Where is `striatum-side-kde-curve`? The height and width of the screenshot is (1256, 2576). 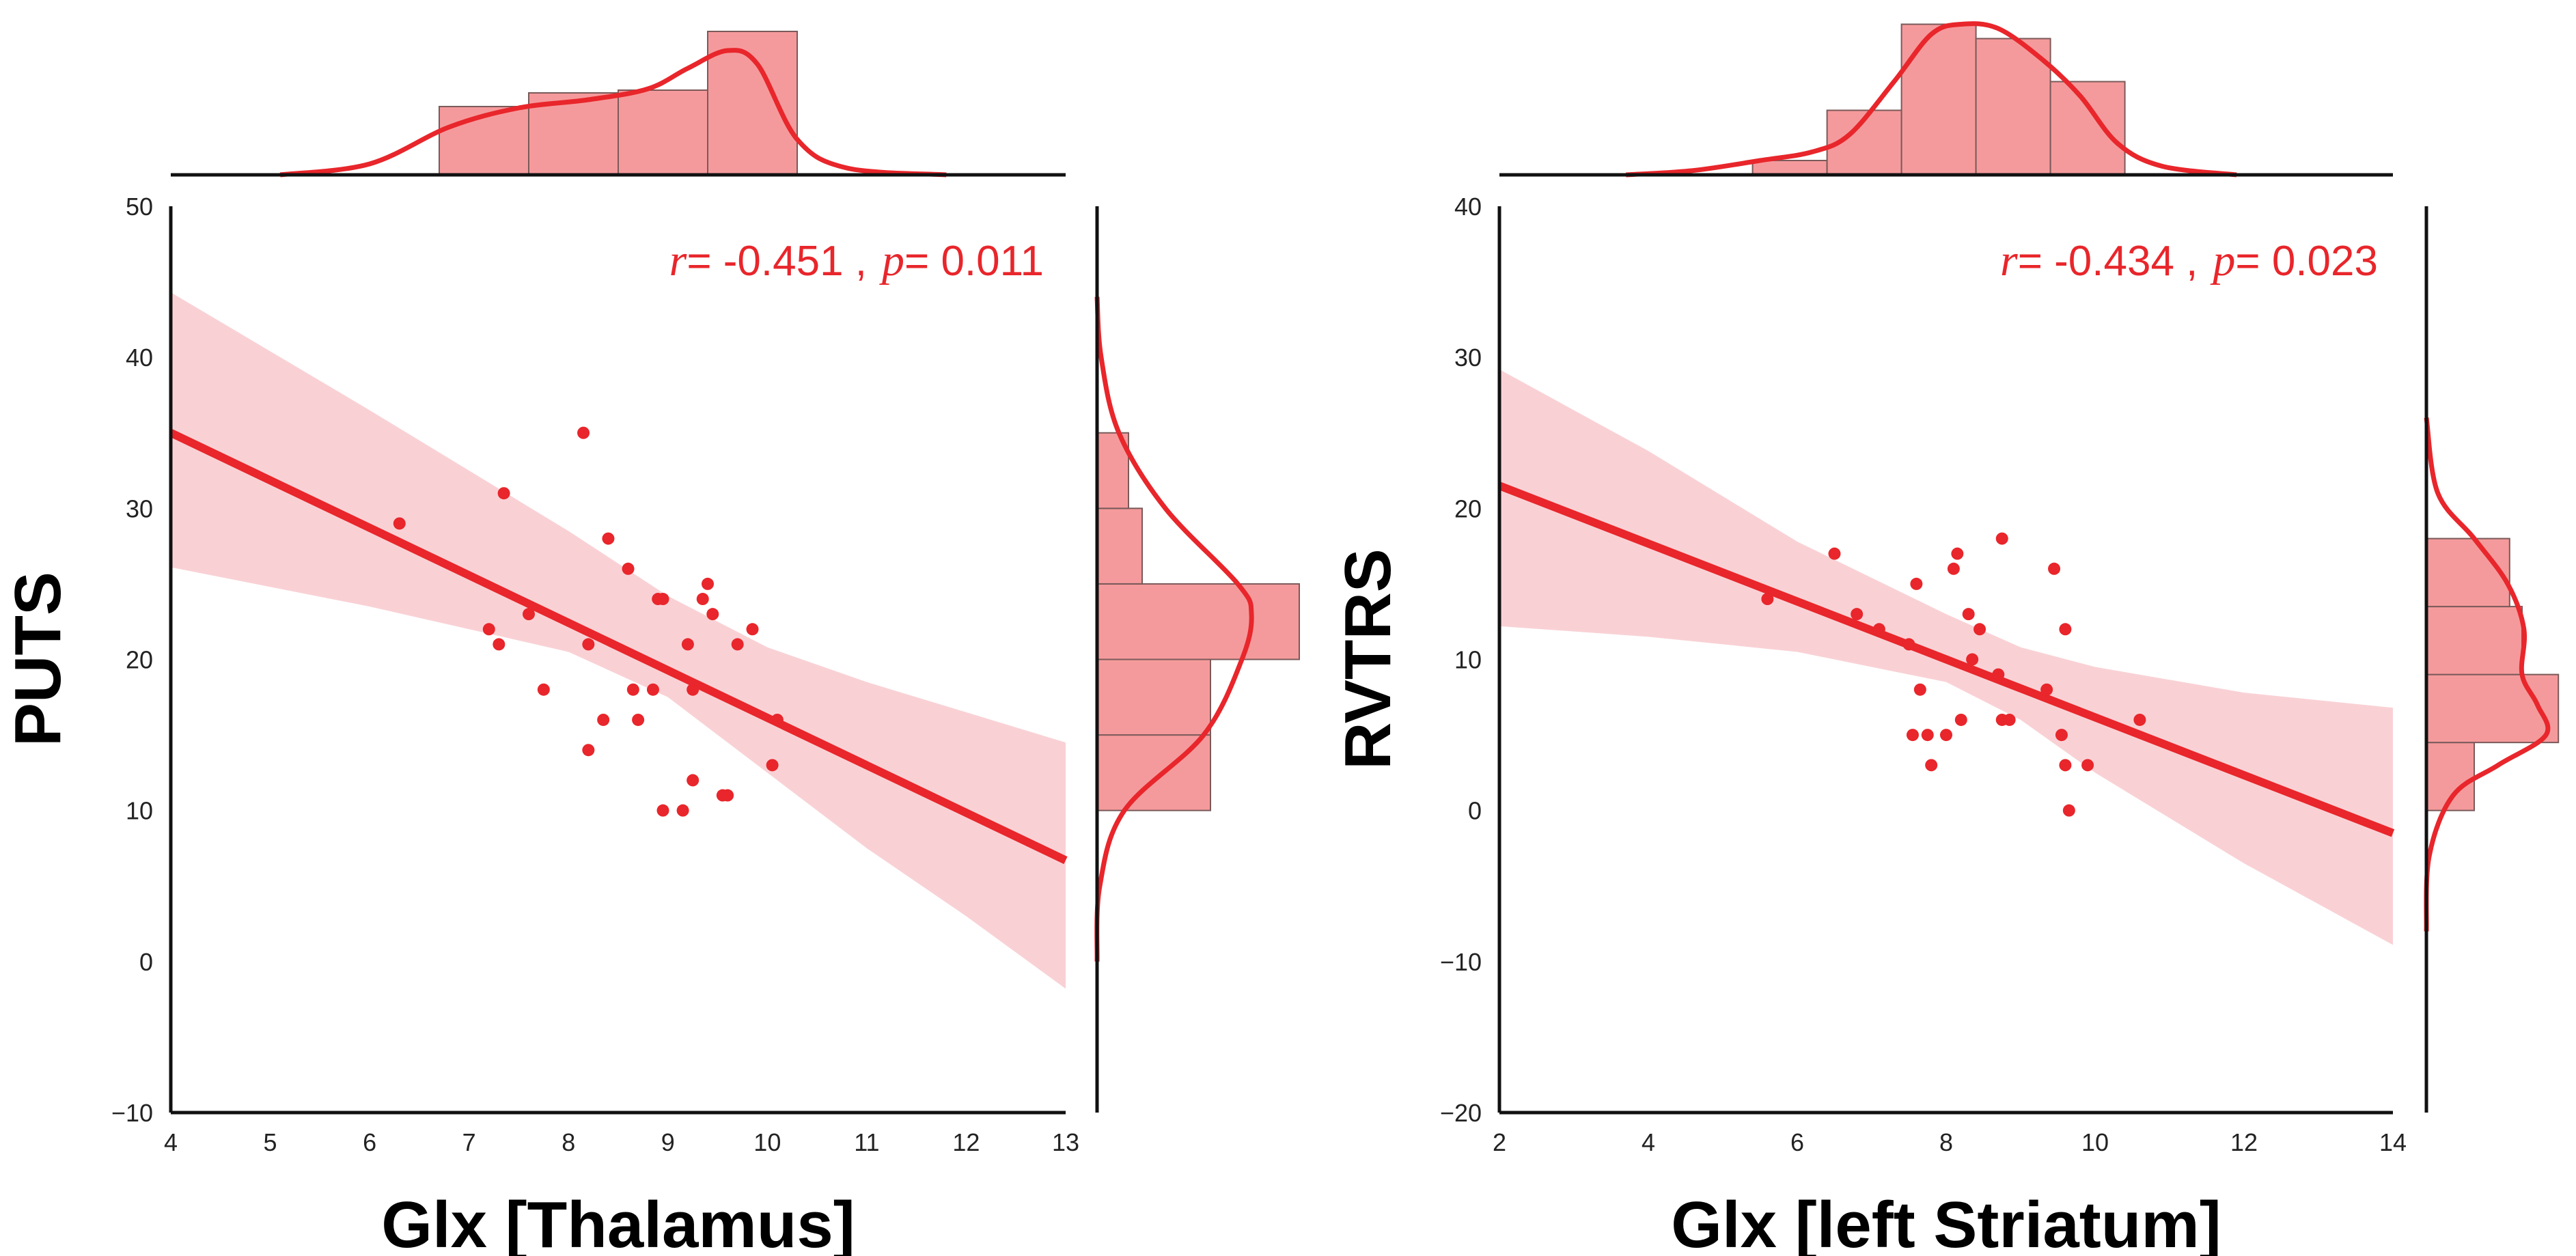
striatum-side-kde-curve is located at coordinates (2487, 674).